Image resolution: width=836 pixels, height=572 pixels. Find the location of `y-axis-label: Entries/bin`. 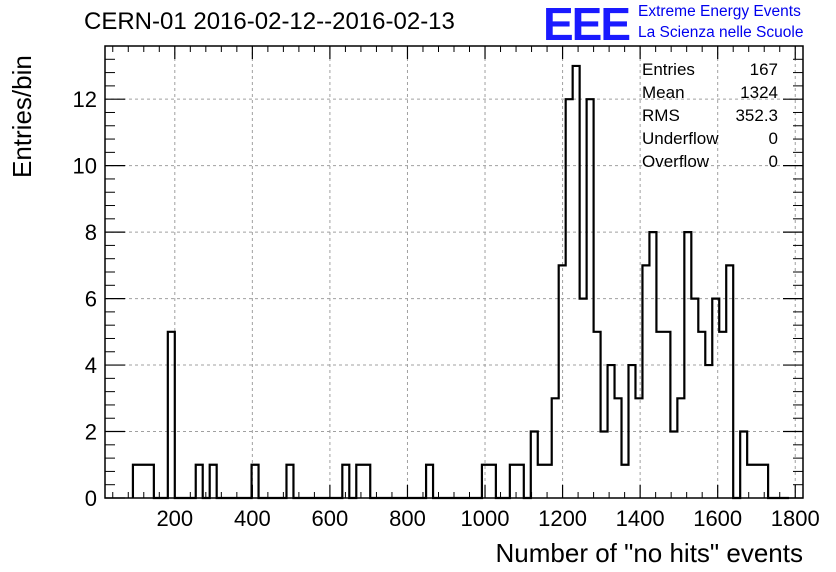

y-axis-label: Entries/bin is located at coordinates (22, 116).